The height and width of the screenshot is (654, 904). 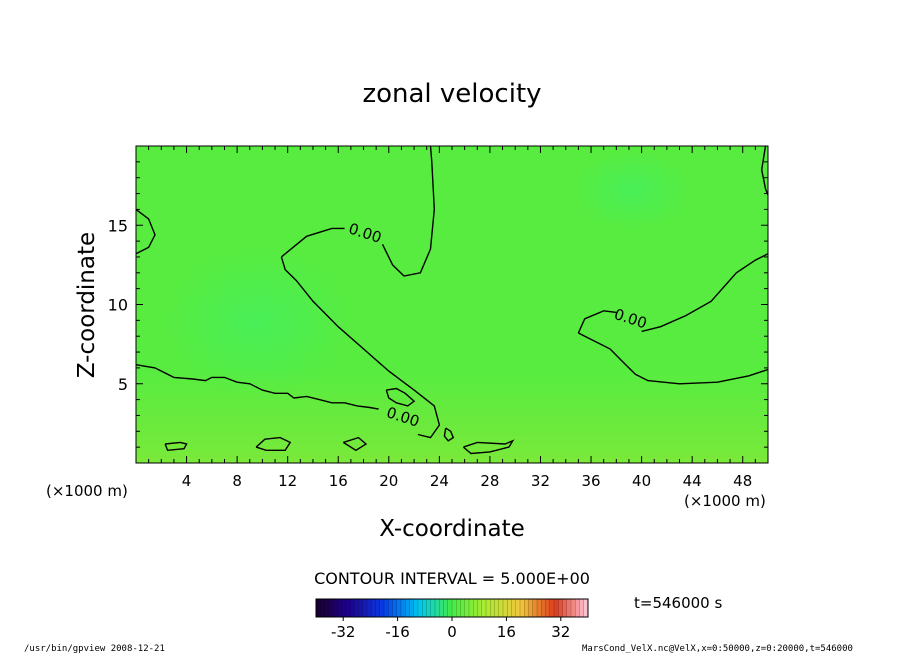 What do you see at coordinates (439, 481) in the screenshot?
I see `x-tick-label: 24` at bounding box center [439, 481].